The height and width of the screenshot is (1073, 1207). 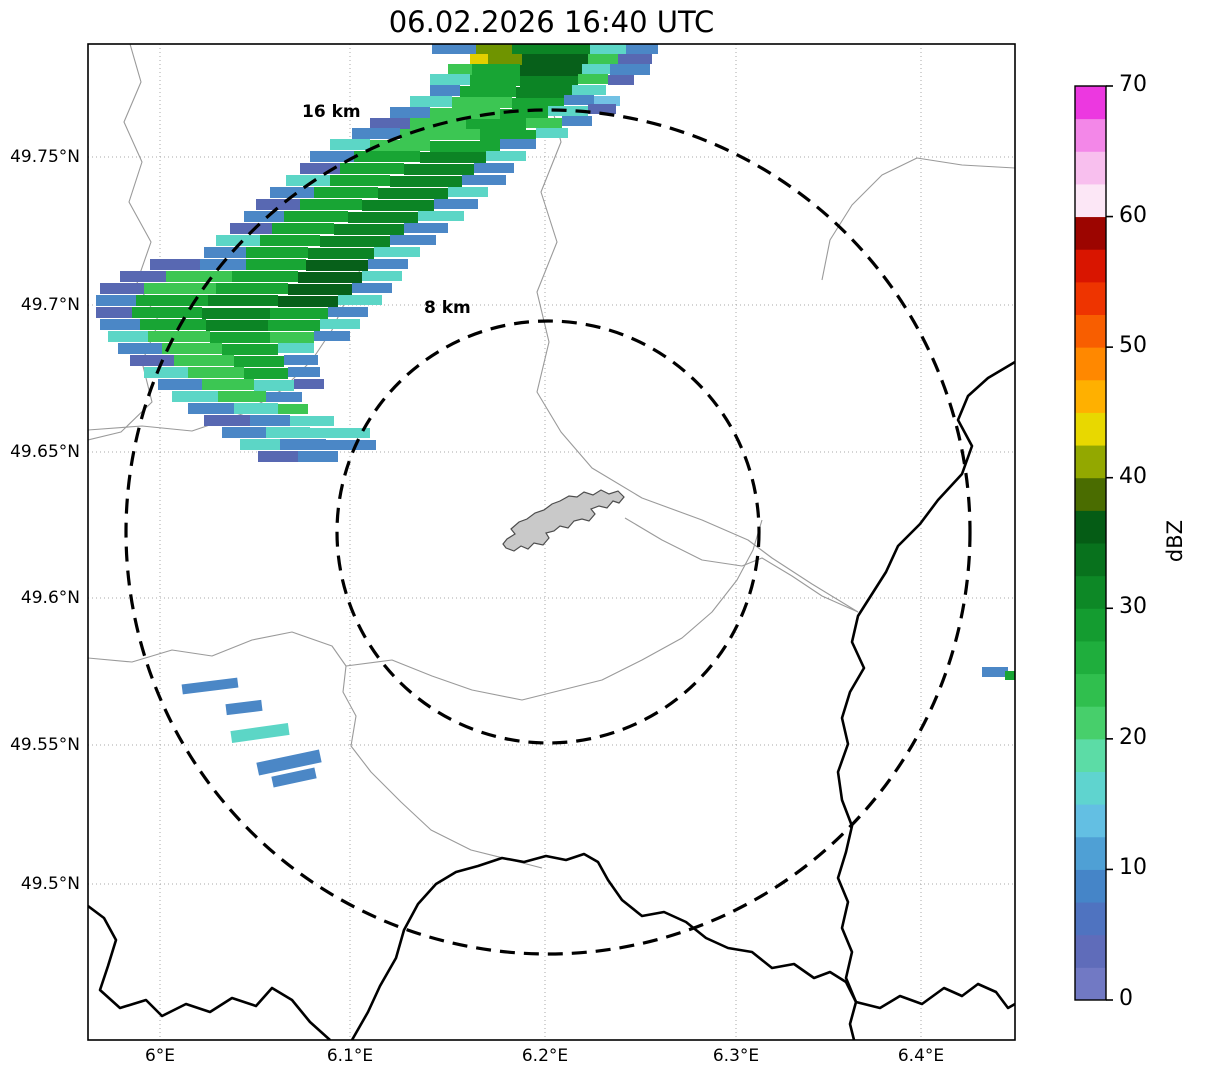 I want to click on y-tick-label: 49.6°N, so click(x=50, y=598).